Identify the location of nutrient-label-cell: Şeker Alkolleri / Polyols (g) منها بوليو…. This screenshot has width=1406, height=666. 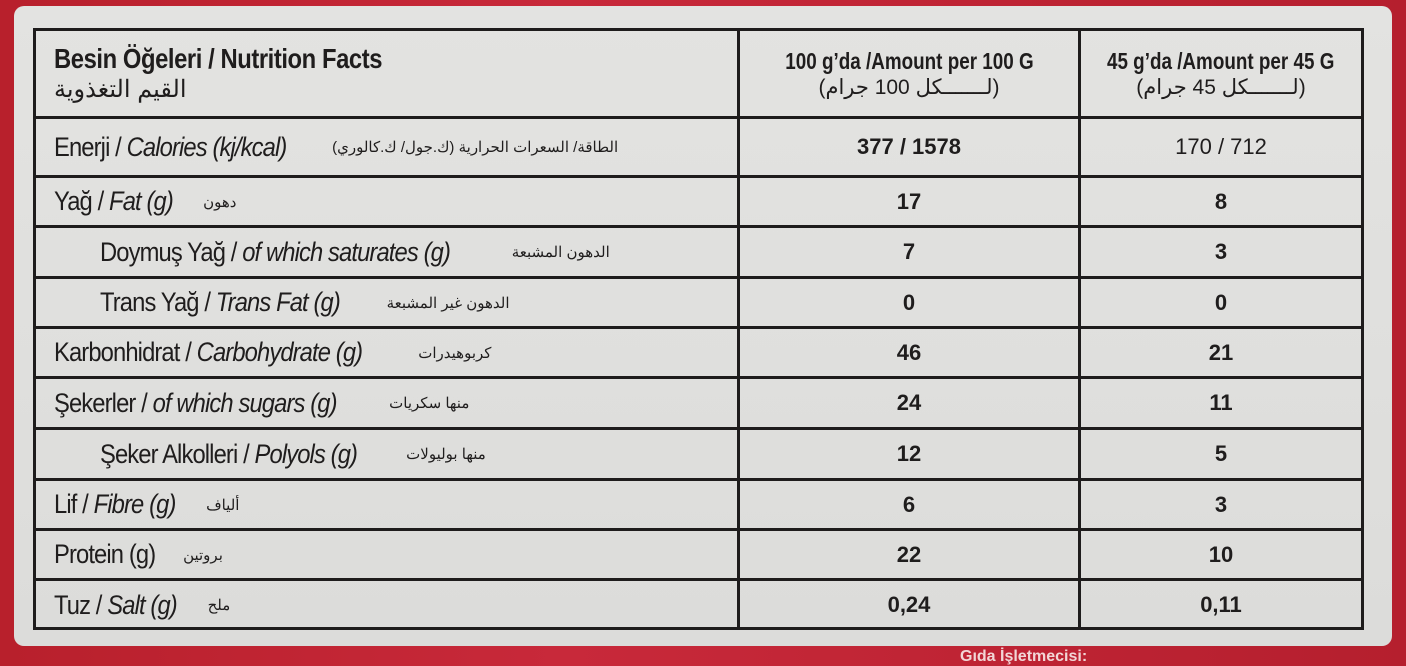
(388, 454).